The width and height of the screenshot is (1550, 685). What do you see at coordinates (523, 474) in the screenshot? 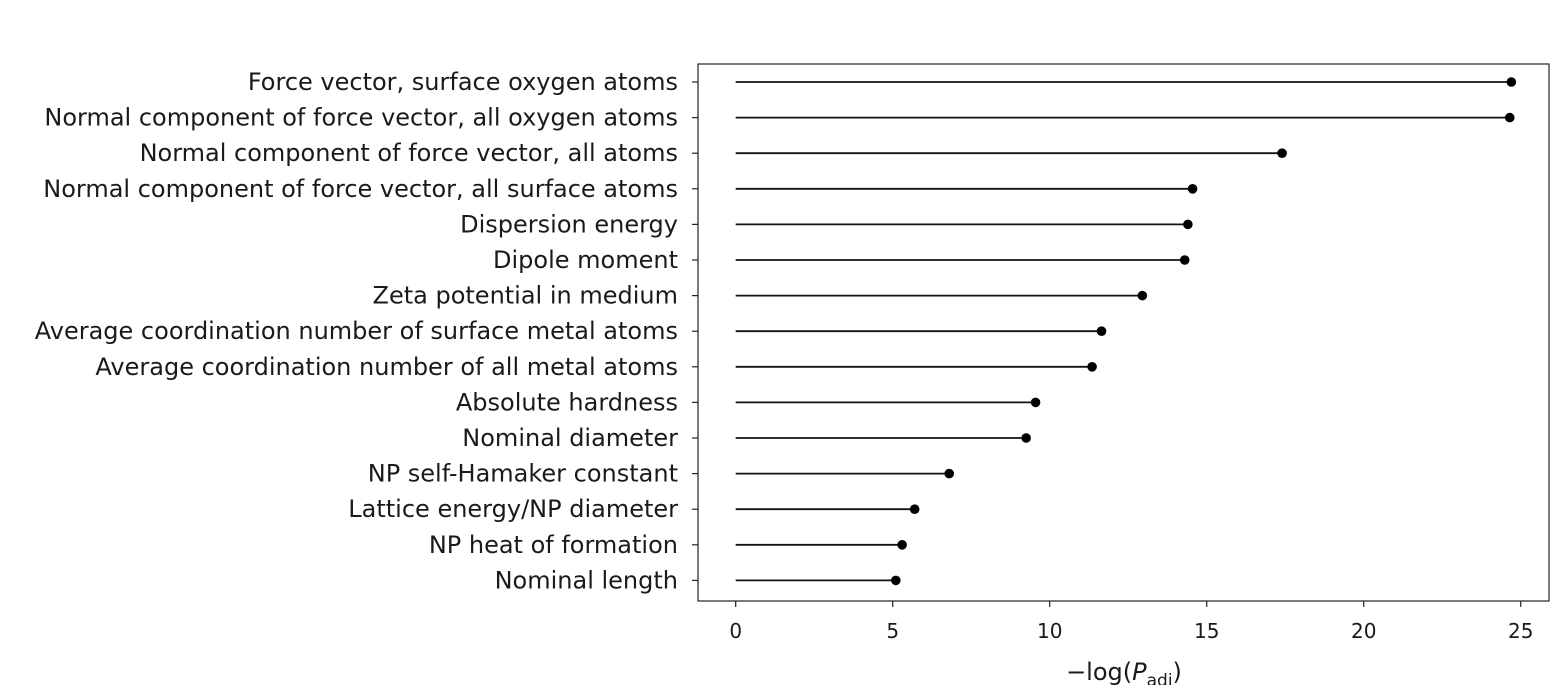
I see `y-tick-label: NP self-Hamaker constant` at bounding box center [523, 474].